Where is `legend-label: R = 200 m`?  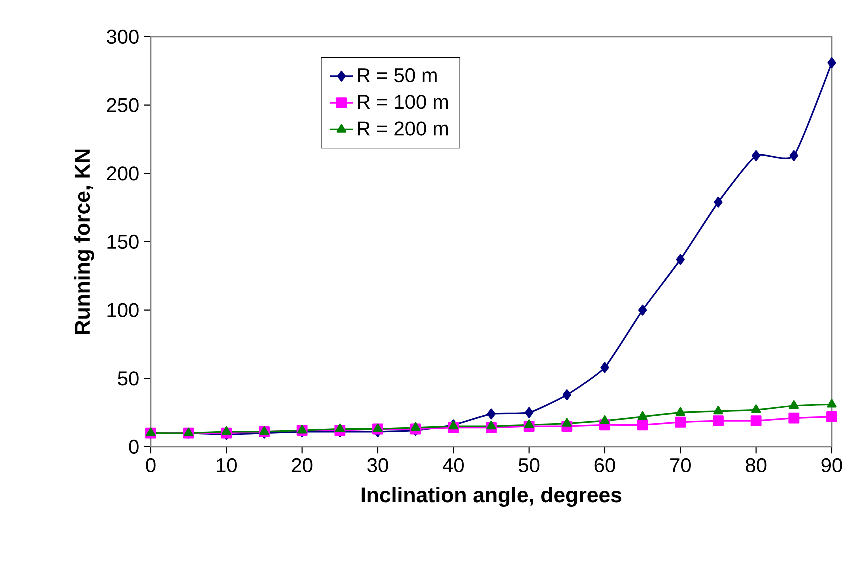 legend-label: R = 200 m is located at coordinates (403, 129).